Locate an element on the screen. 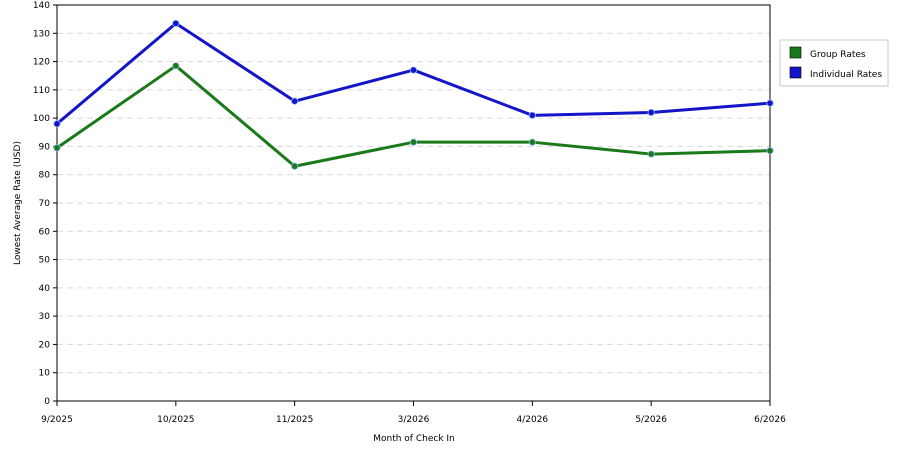 The width and height of the screenshot is (900, 450). x-tick-label: 4/2026 is located at coordinates (532, 420).